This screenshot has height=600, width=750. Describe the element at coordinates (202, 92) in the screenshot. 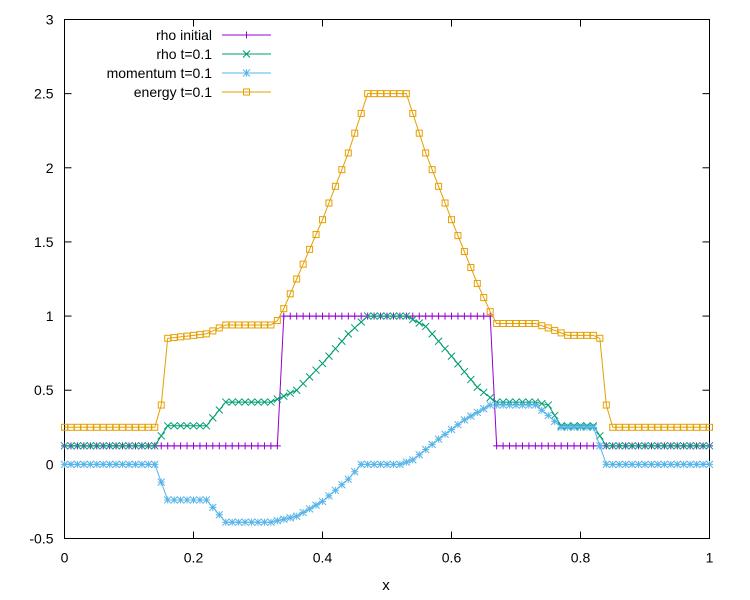

I see `legend-item: energy t=0.1` at that location.